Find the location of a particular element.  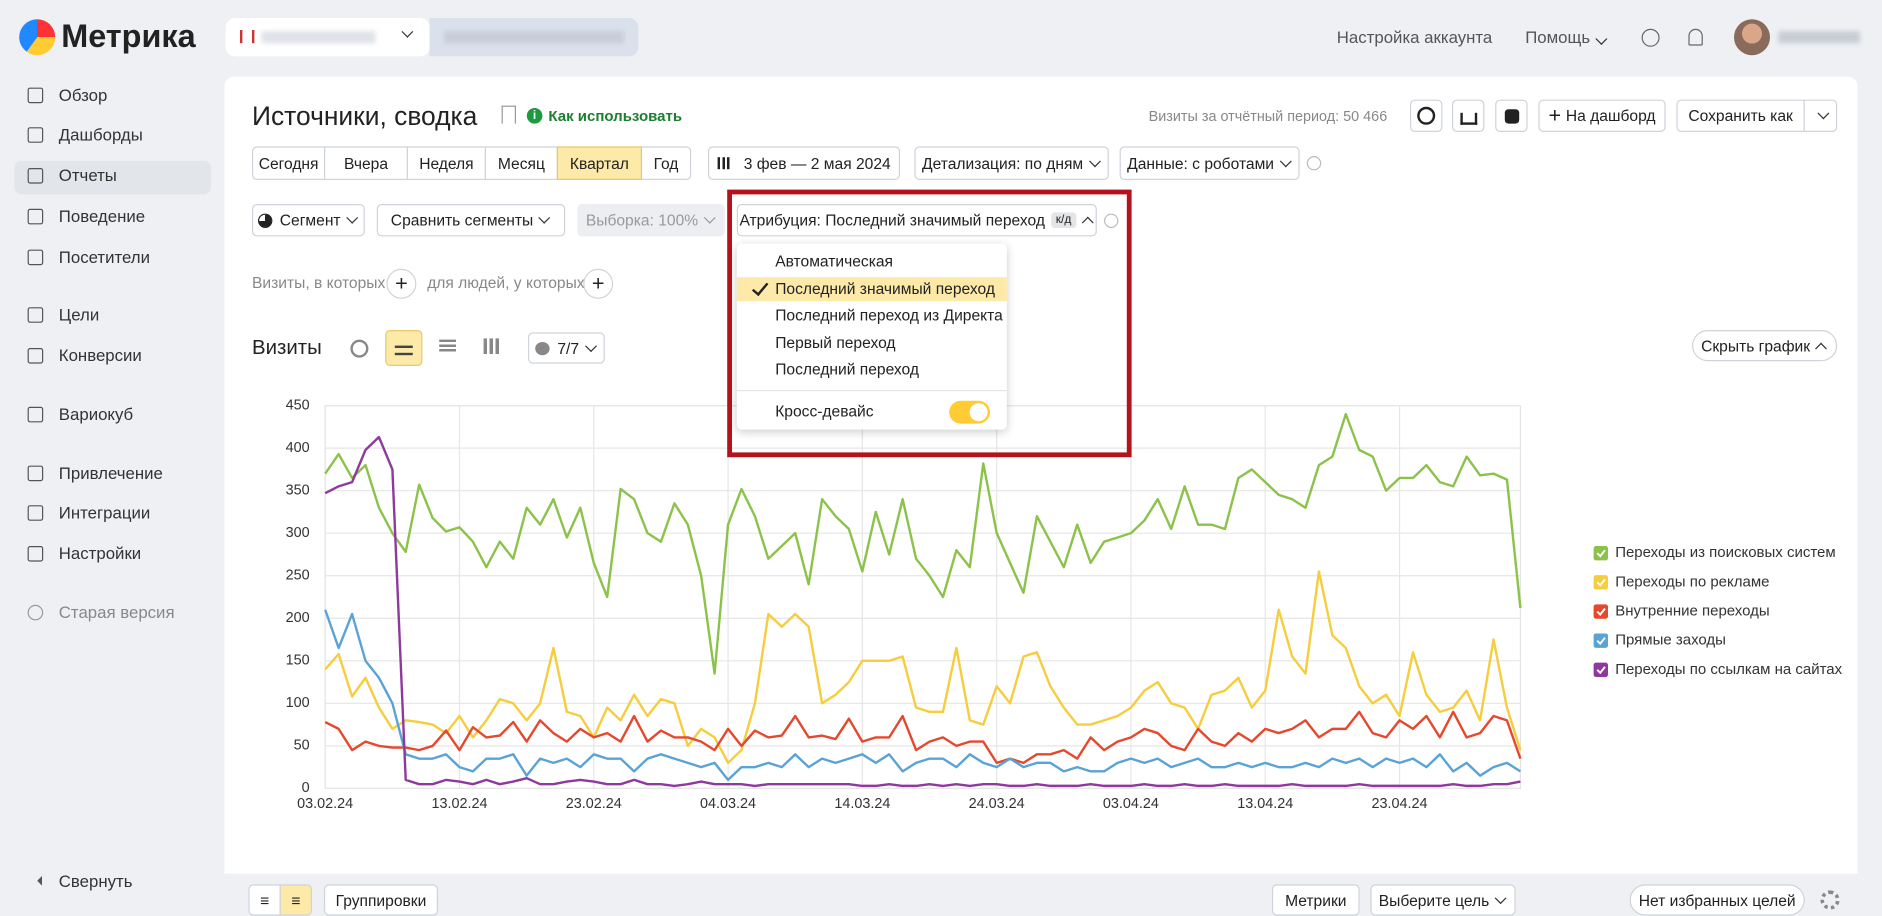

add-visit-filter: + is located at coordinates (401, 283).